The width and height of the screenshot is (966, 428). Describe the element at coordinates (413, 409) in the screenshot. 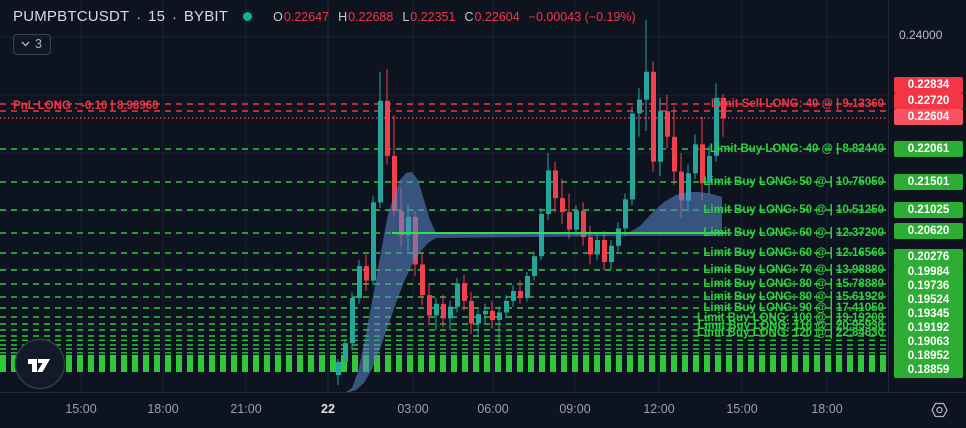

I see `time-axis-tick: 03:00` at that location.